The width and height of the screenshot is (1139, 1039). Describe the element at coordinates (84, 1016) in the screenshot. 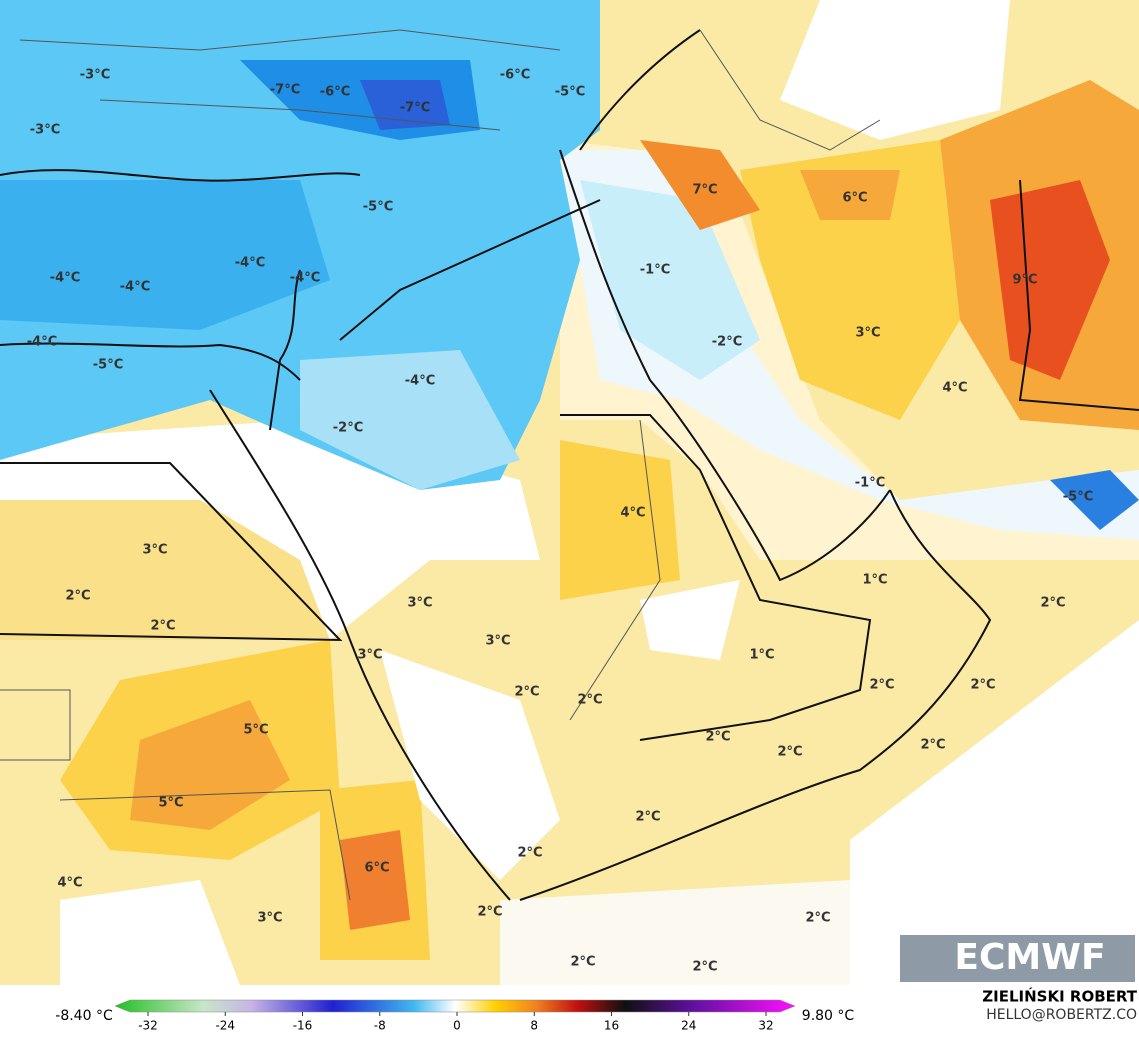

I see `colorbar-min: -8.40 °C` at that location.